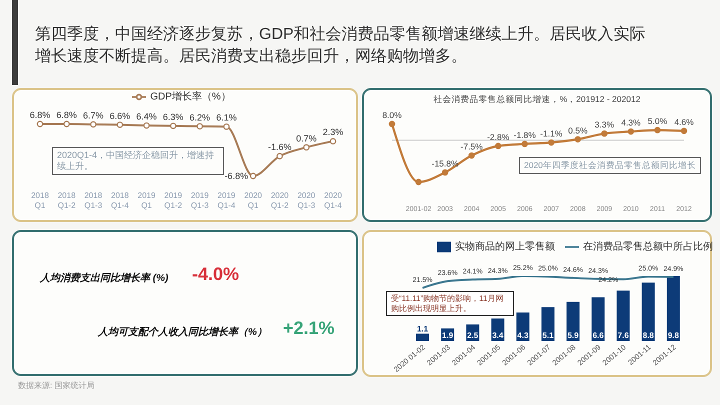 Image resolution: width=720 pixels, height=405 pixels. I want to click on data-label: 1.9, so click(448, 335).